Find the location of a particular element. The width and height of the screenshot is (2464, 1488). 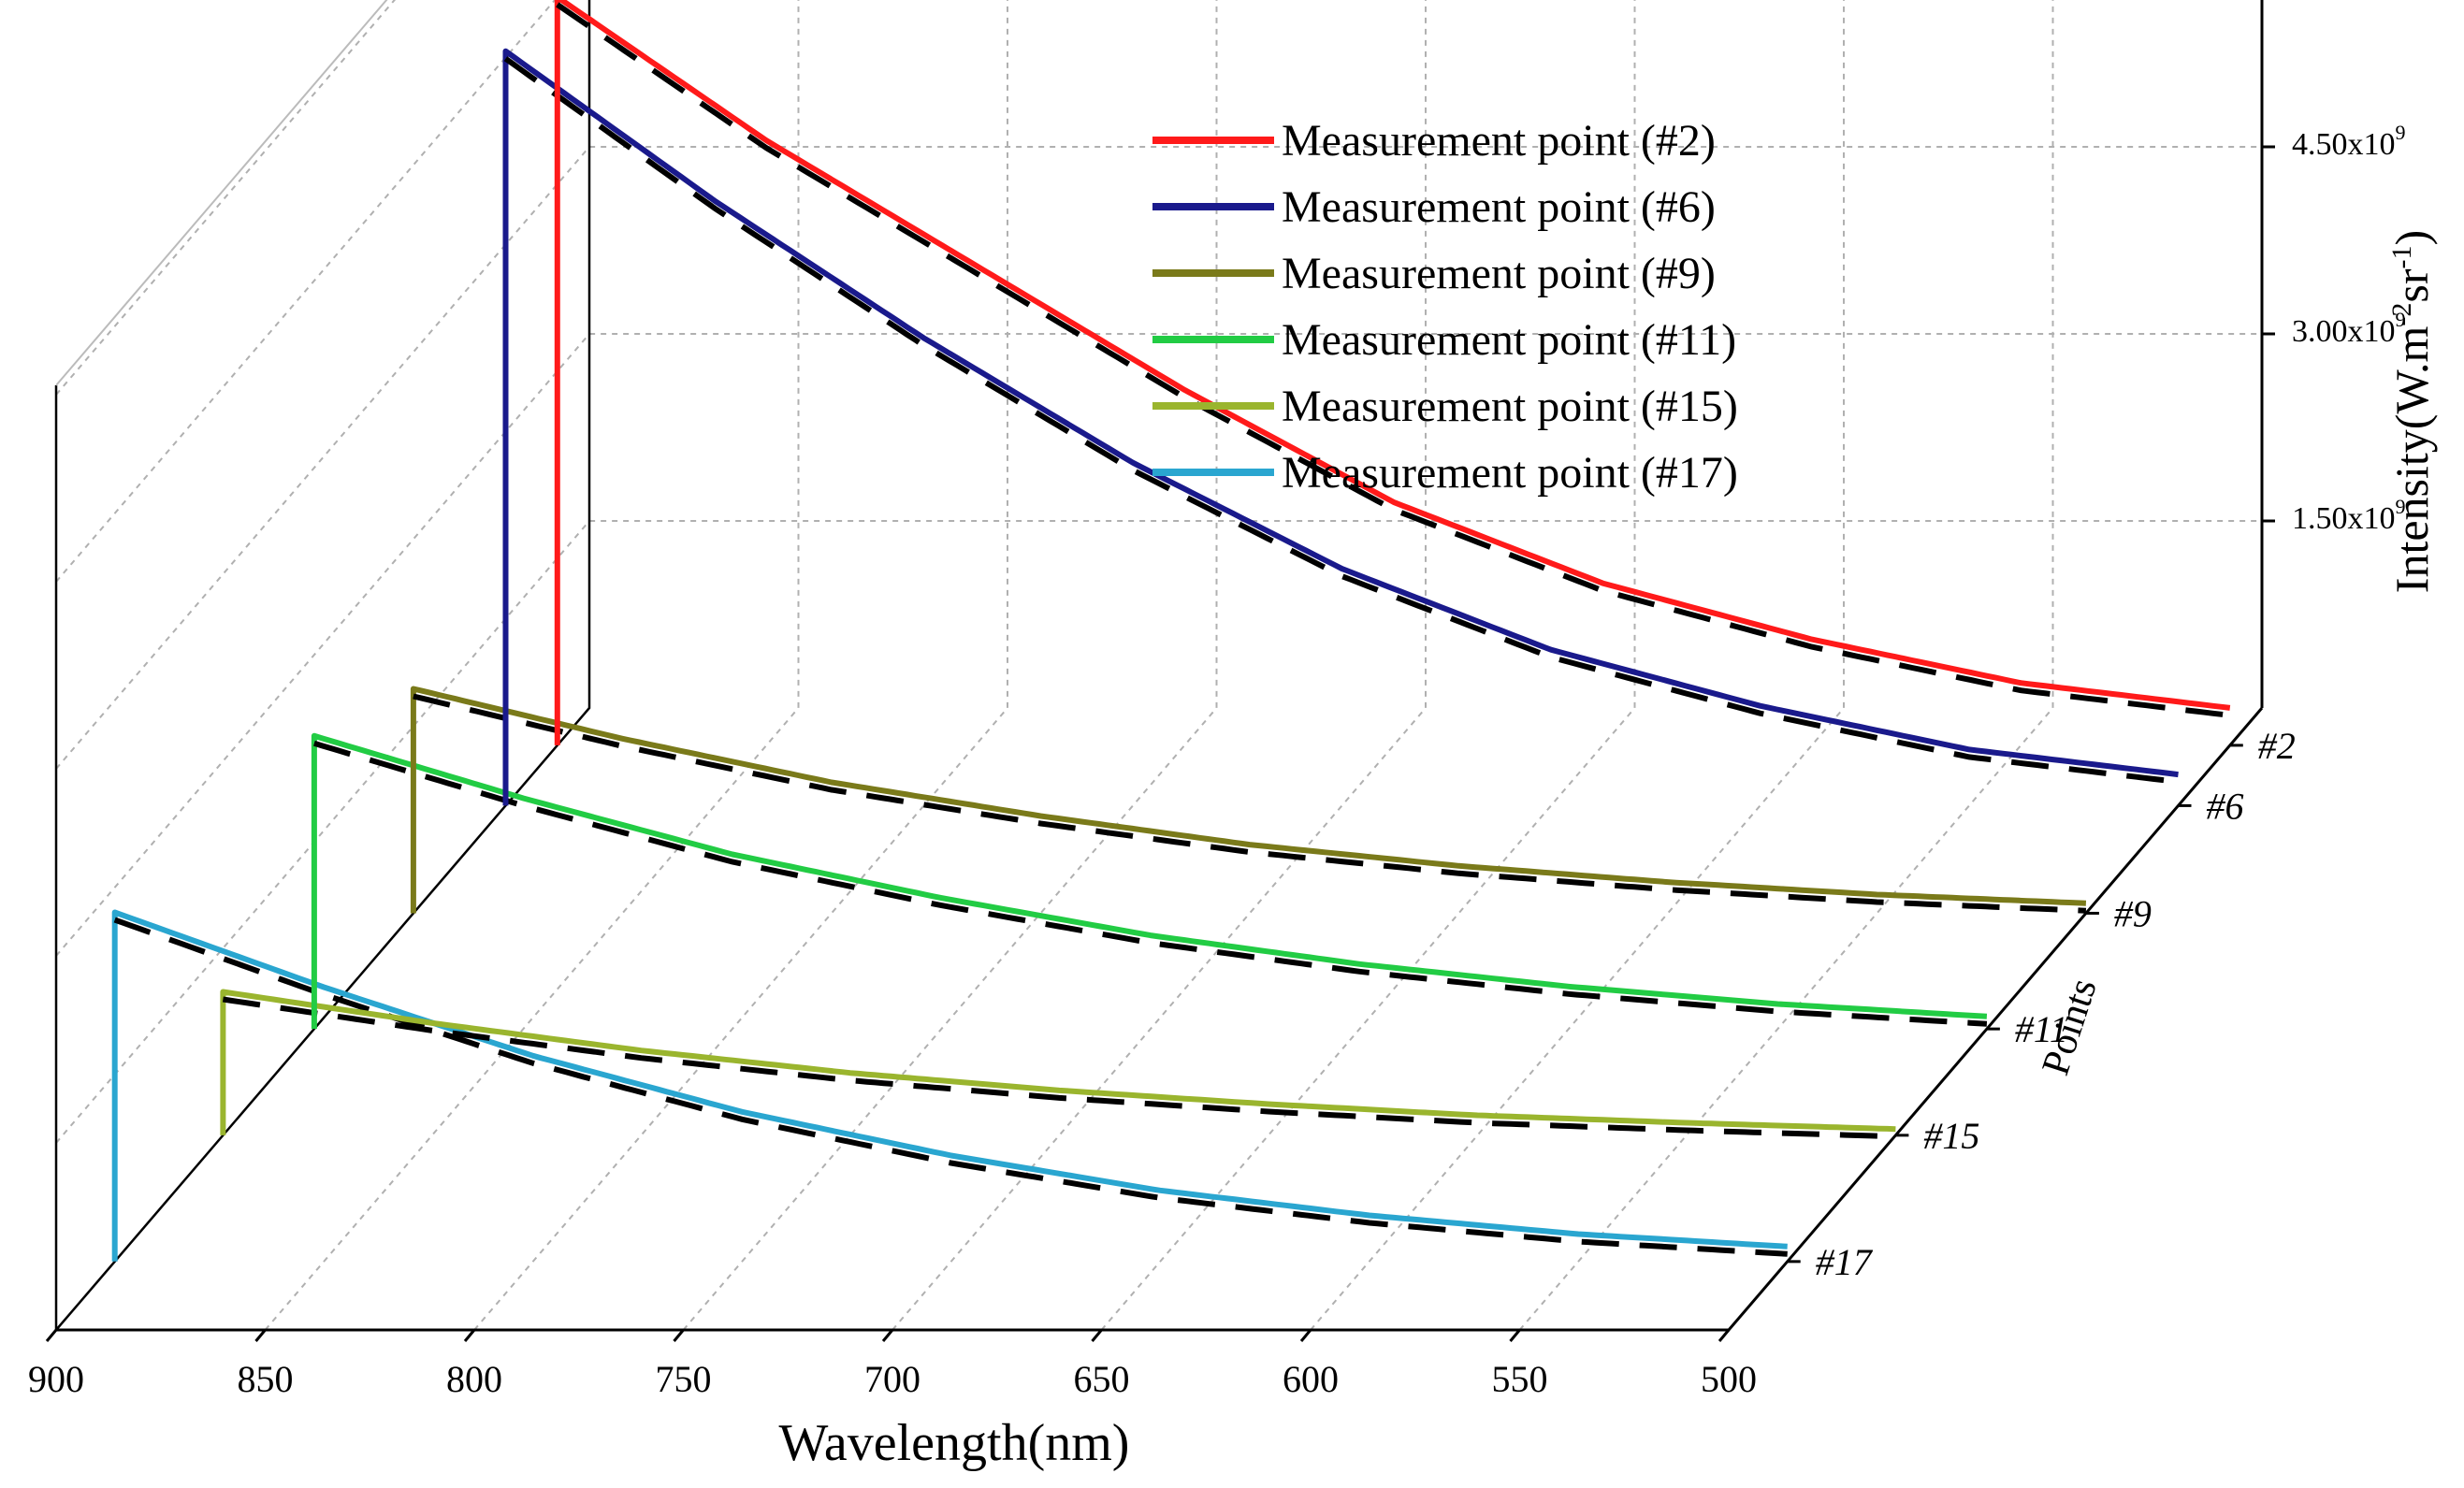

points-tick-label: #2 is located at coordinates (2277, 746).